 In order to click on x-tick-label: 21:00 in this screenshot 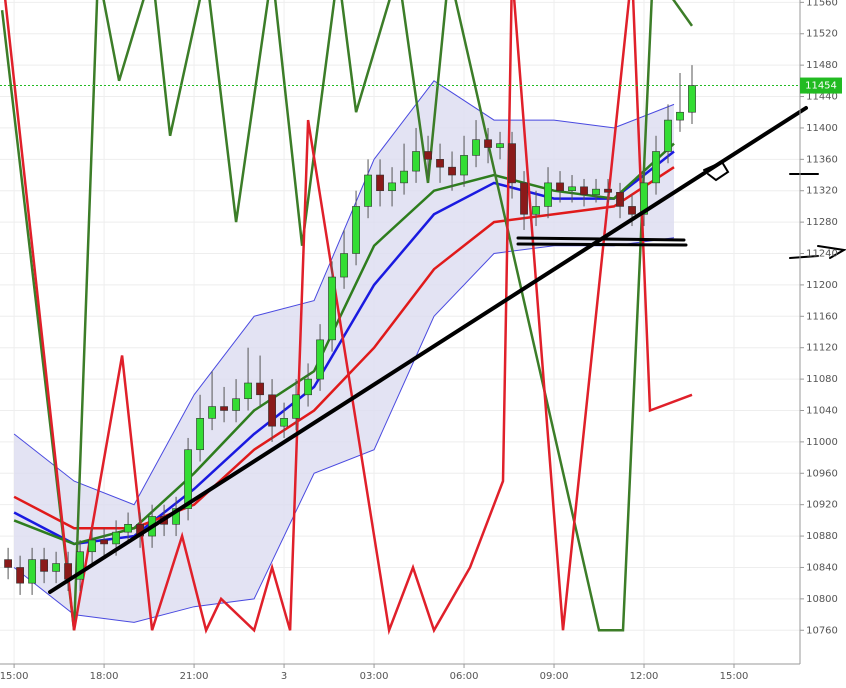, I will do `click(194, 676)`.